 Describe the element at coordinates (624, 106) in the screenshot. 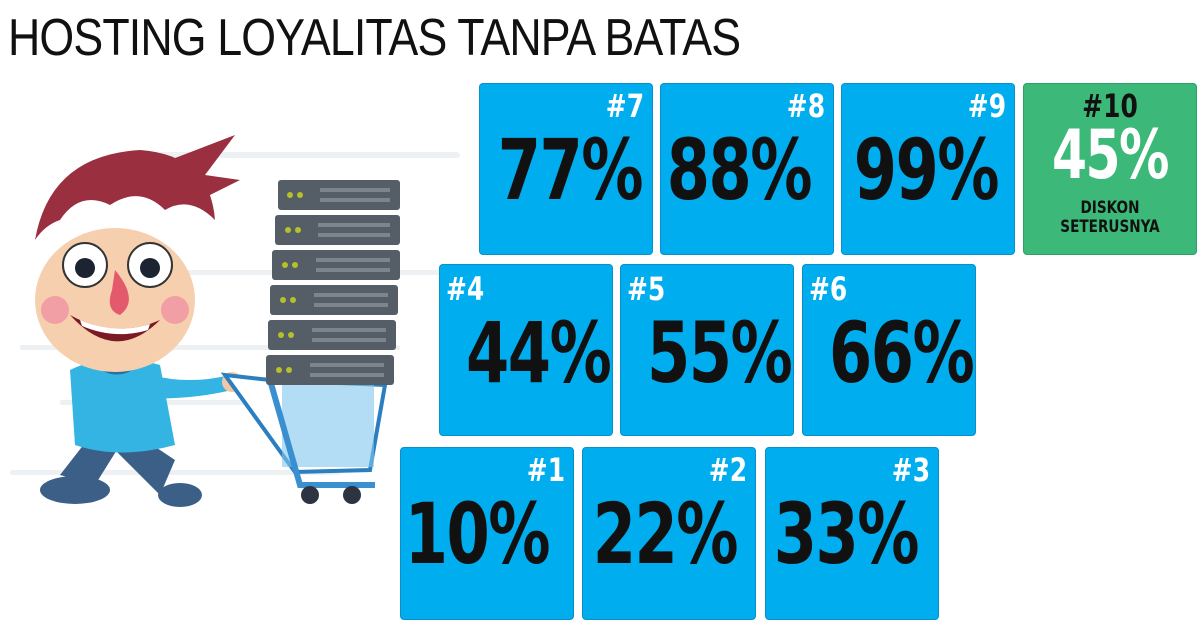

I see `tile-label: #7` at that location.